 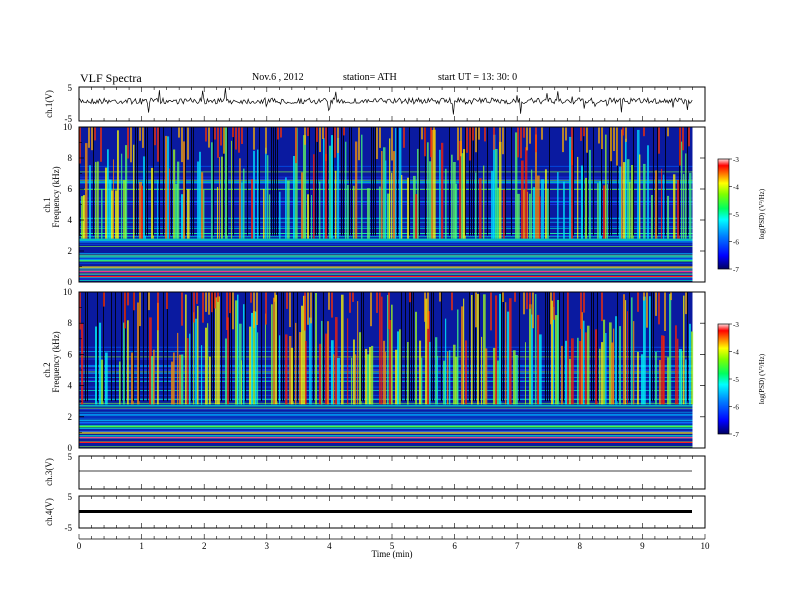 I want to click on ch1-trace, so click(x=385, y=101).